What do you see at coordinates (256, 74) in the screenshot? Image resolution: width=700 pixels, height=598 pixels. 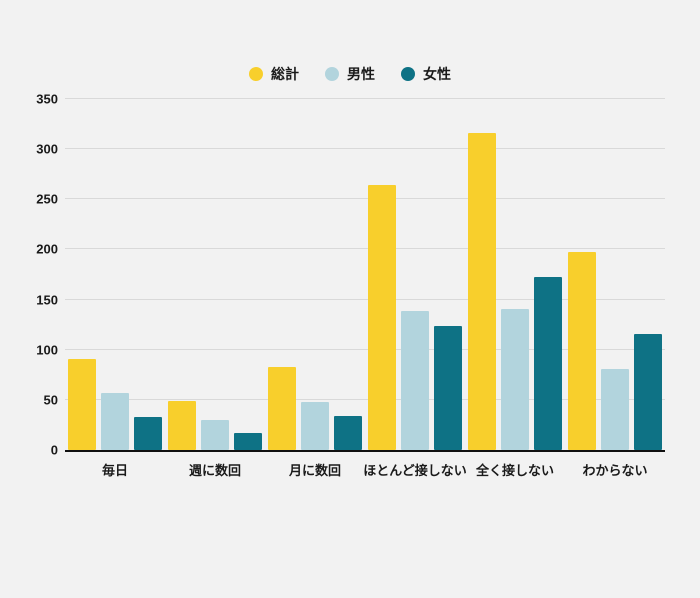 I see `legend-swatch-total-icon` at bounding box center [256, 74].